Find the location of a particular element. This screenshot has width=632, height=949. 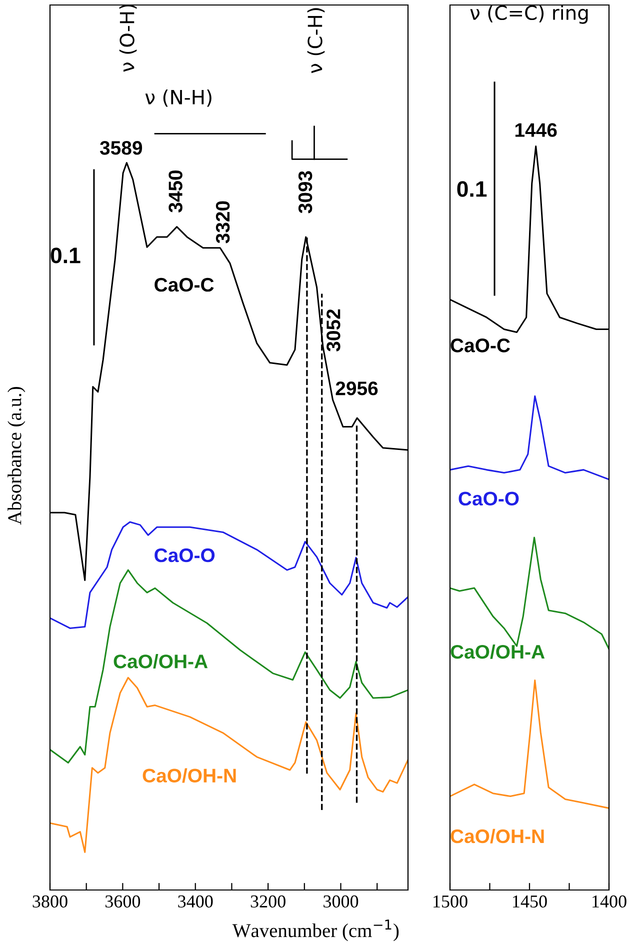

ref-line-label: 3052 is located at coordinates (333, 330).